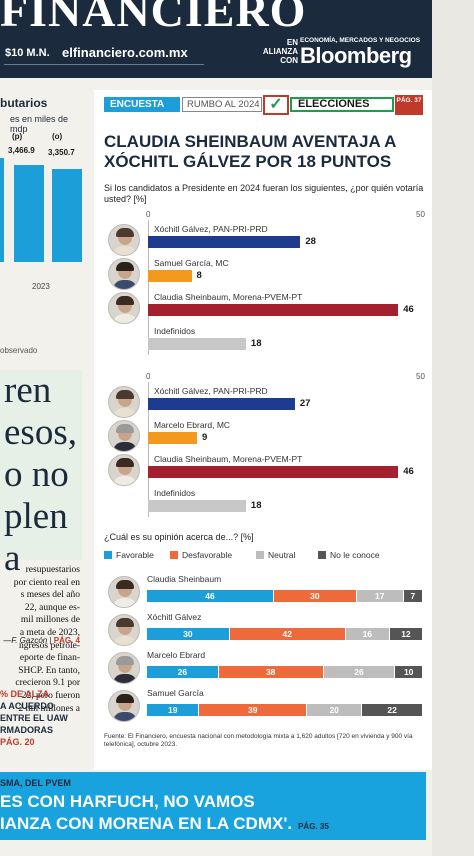 The height and width of the screenshot is (856, 474). Describe the element at coordinates (17, 742) in the screenshot. I see `teaser-page-ref: PÁG. 20` at that location.